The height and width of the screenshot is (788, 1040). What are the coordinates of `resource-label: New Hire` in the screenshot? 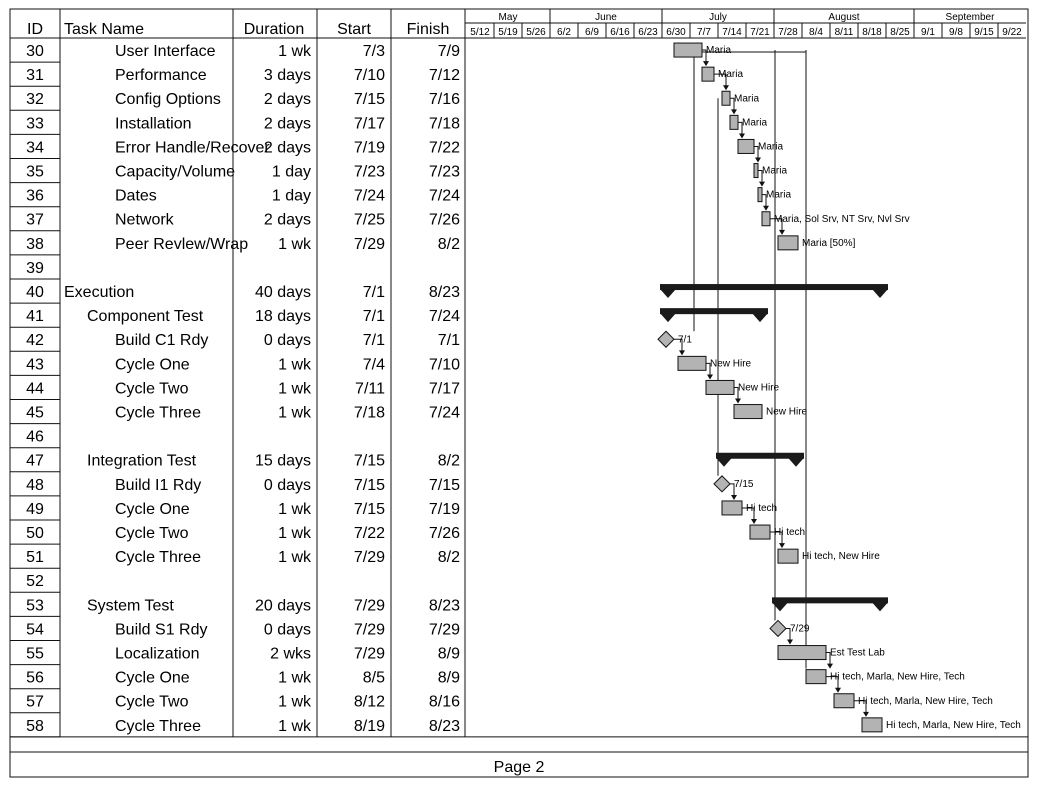 It's located at (787, 412).